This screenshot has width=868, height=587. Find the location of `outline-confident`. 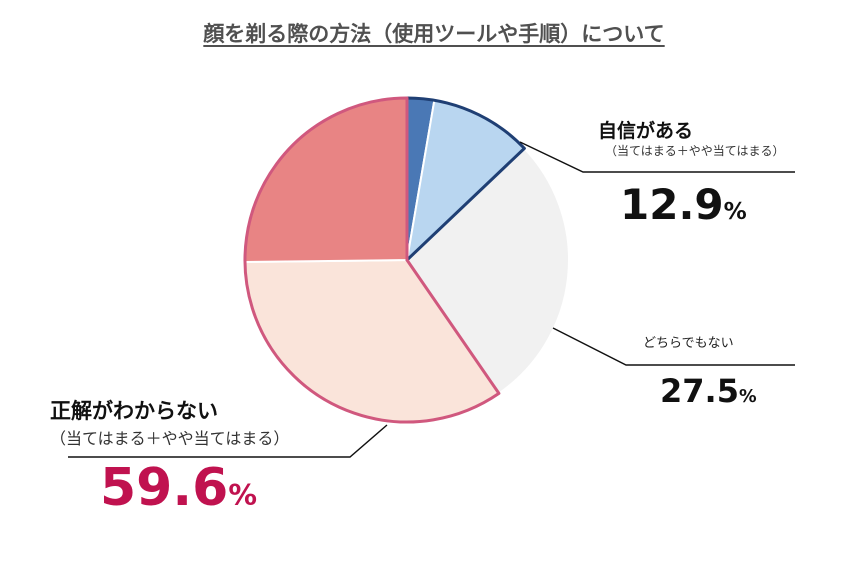

outline-confident is located at coordinates (465, 179).